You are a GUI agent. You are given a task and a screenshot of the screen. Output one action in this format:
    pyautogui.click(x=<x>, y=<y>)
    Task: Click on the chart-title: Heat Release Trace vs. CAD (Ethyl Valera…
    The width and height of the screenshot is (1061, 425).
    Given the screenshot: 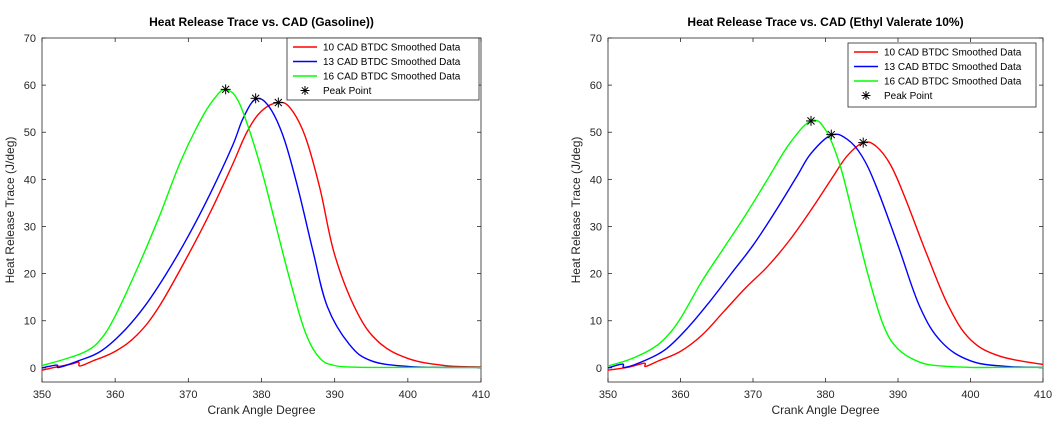 What is the action you would take?
    pyautogui.click(x=825, y=22)
    